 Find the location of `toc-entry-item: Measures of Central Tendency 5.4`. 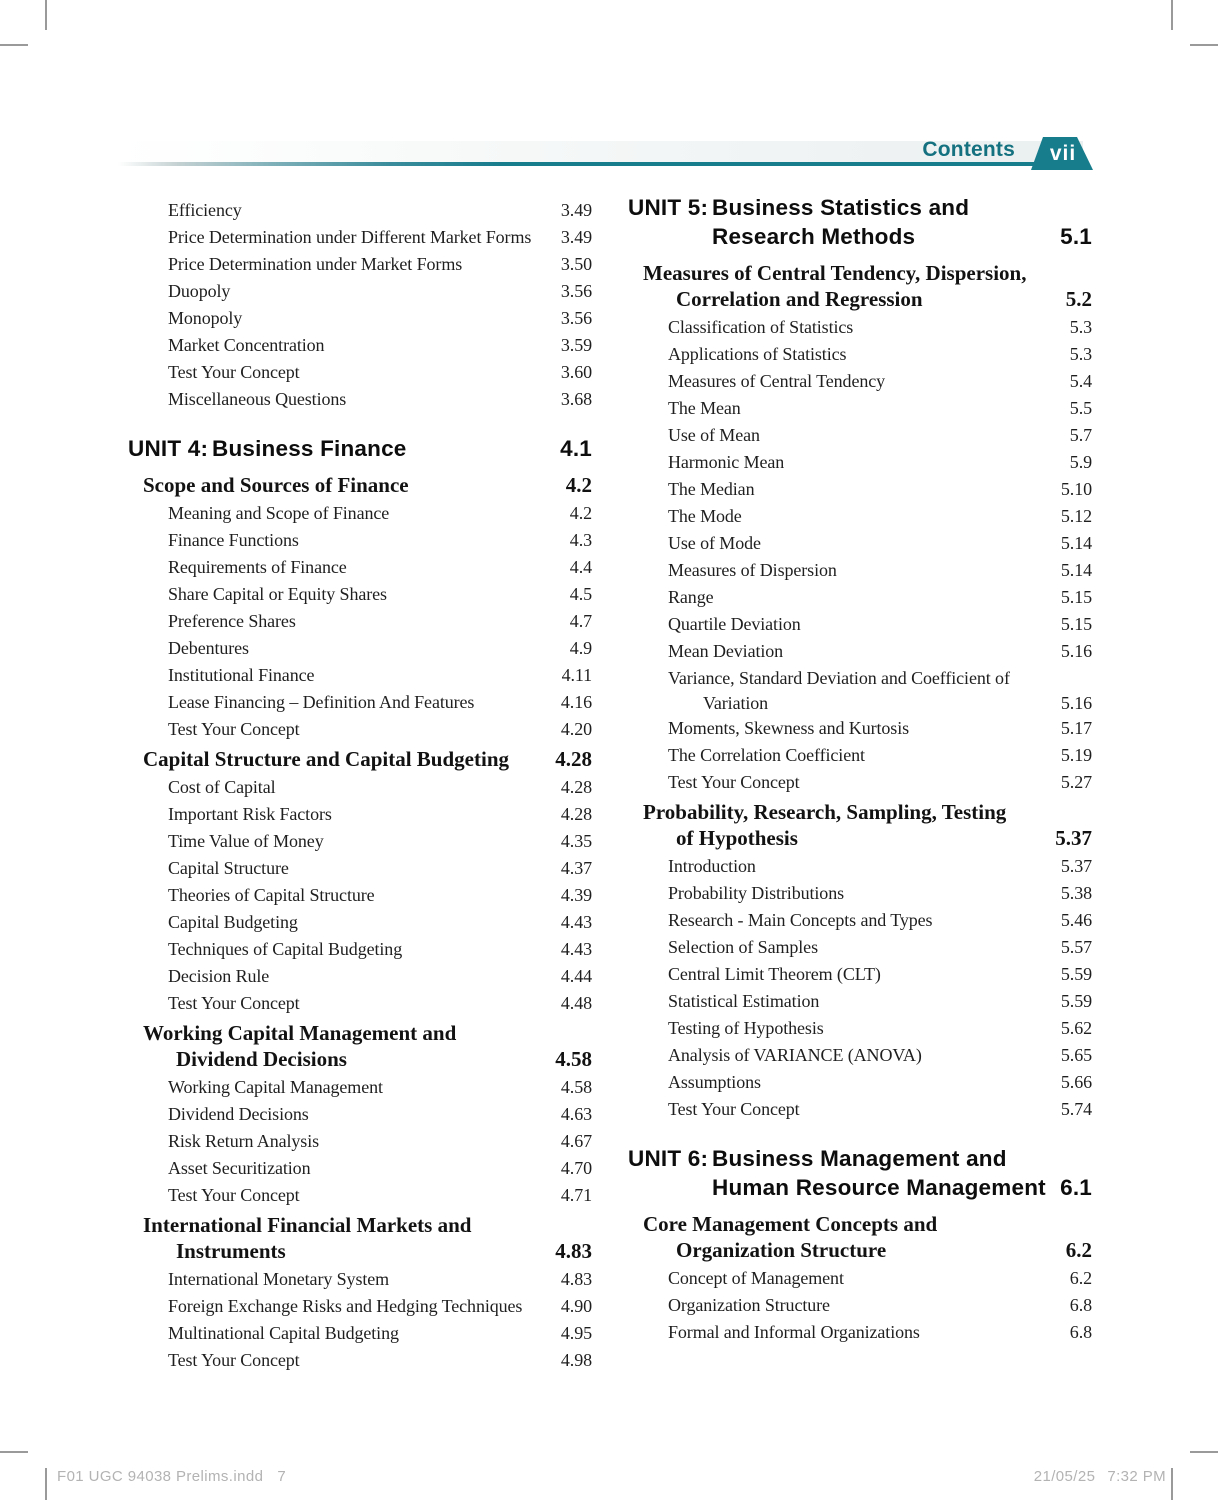

toc-entry-item: Measures of Central Tendency 5.4 is located at coordinates (860, 381).